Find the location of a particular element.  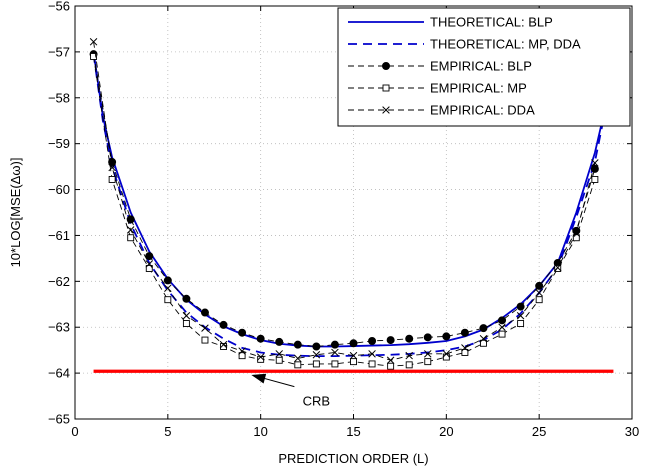

legend-entry: THEORETICAL: BLP is located at coordinates (450, 22).